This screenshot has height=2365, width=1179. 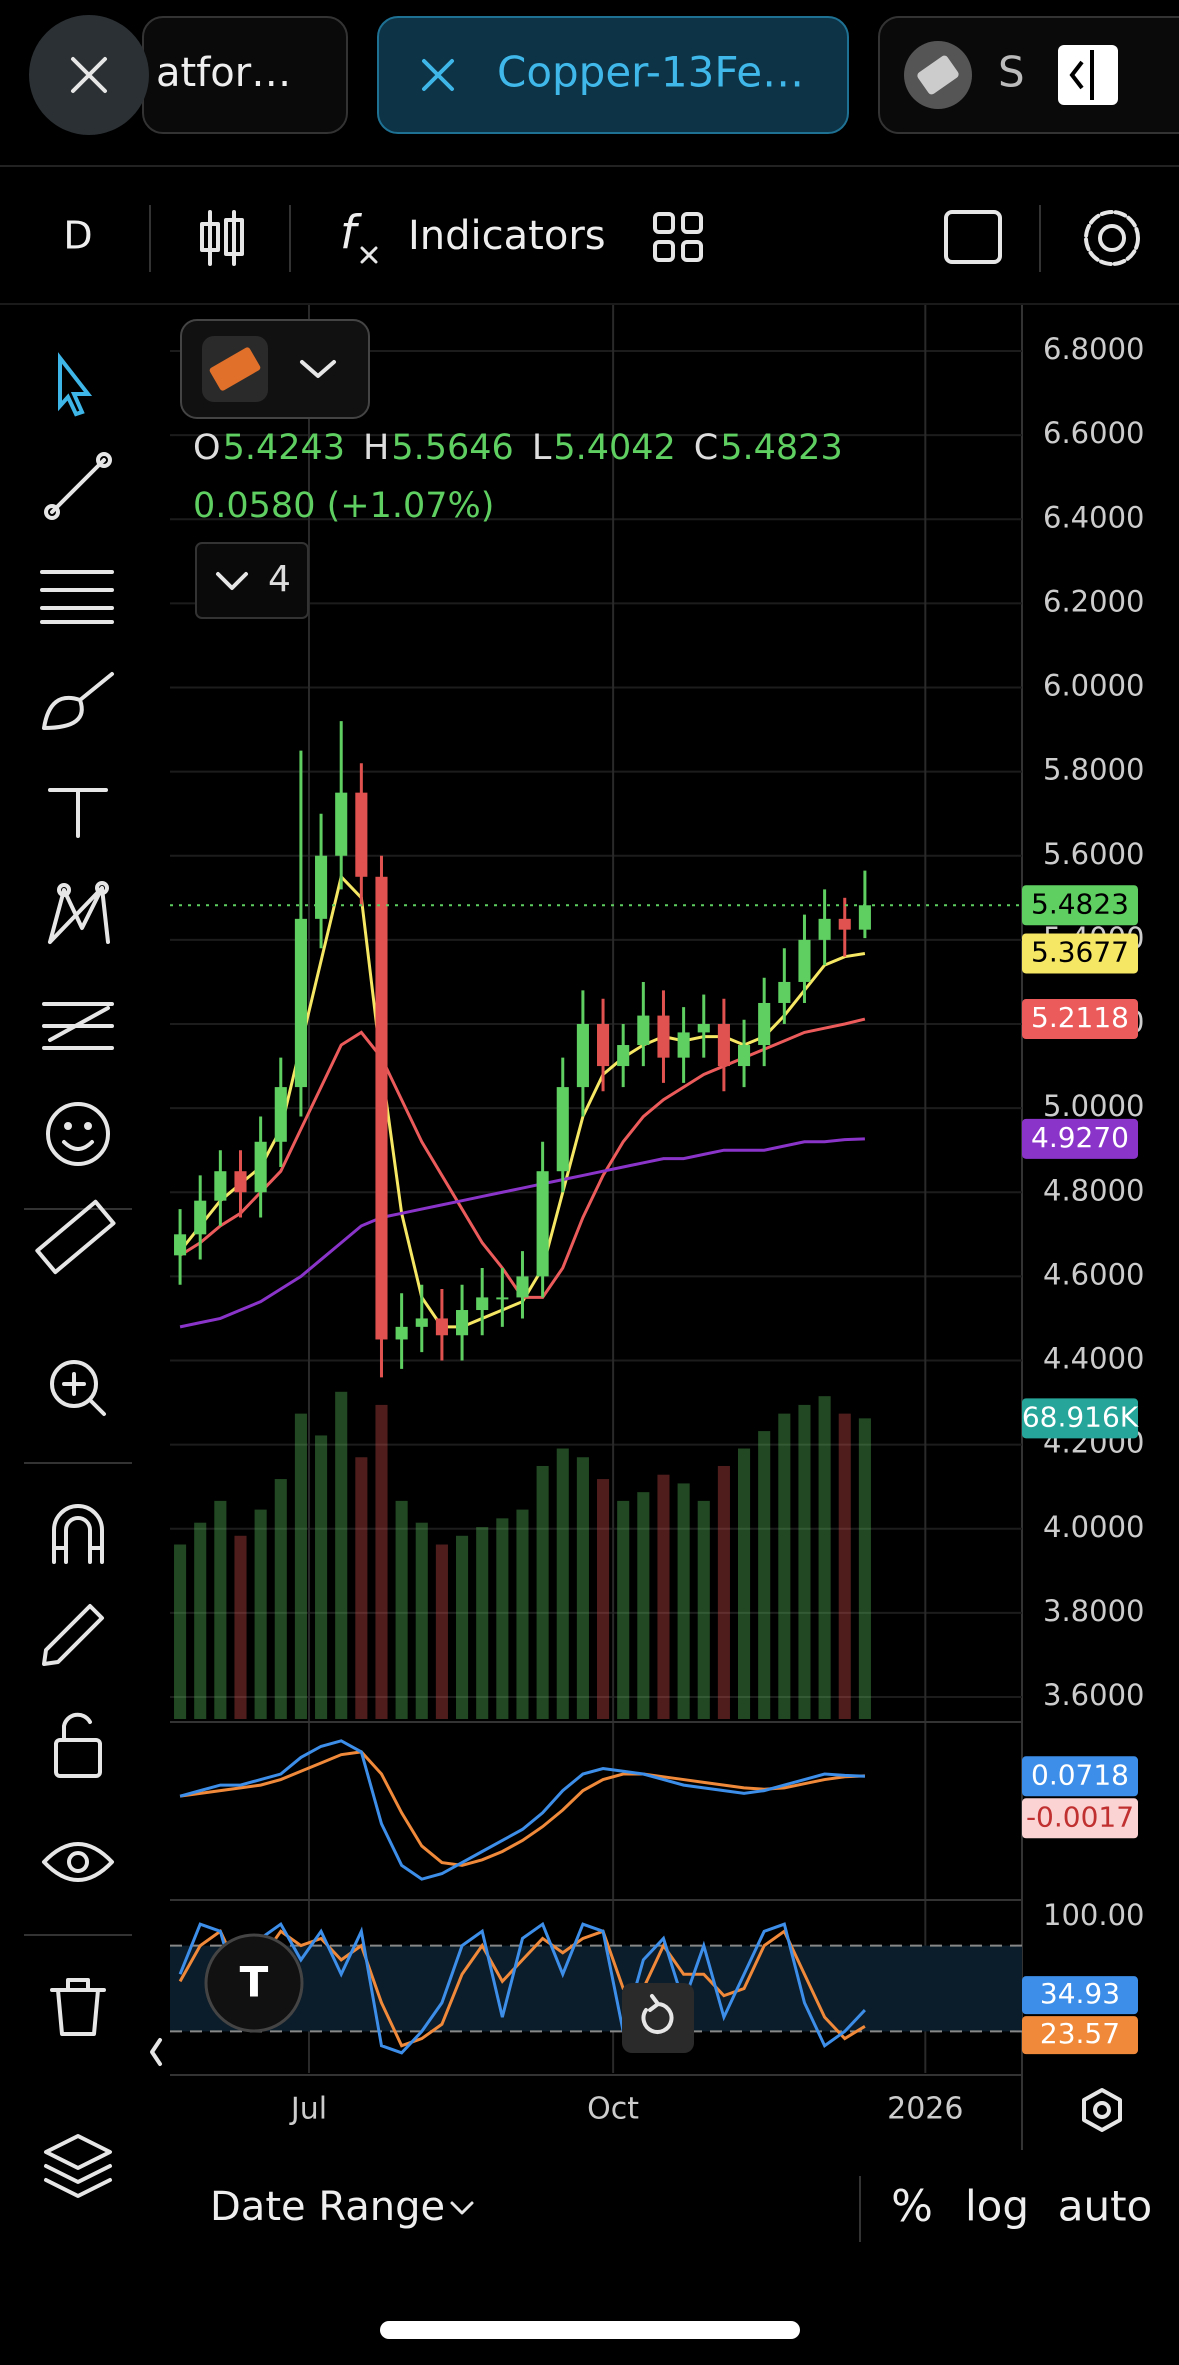 What do you see at coordinates (78, 1745) in the screenshot?
I see `lock-tool` at bounding box center [78, 1745].